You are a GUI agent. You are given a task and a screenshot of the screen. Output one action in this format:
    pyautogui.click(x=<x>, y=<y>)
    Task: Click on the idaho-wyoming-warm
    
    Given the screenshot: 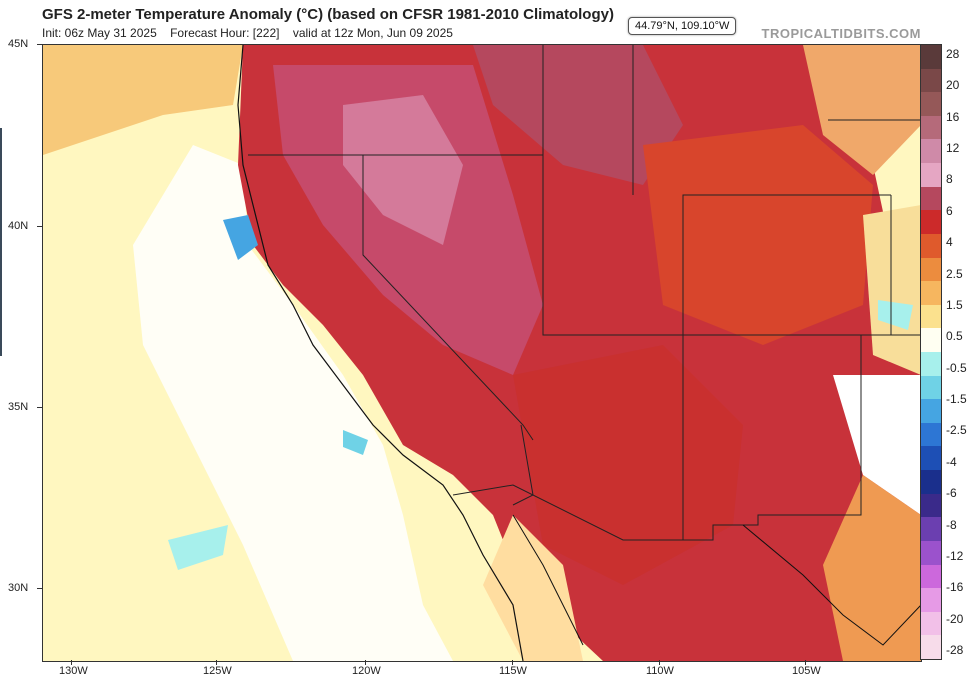 What is the action you would take?
    pyautogui.click(x=578, y=115)
    